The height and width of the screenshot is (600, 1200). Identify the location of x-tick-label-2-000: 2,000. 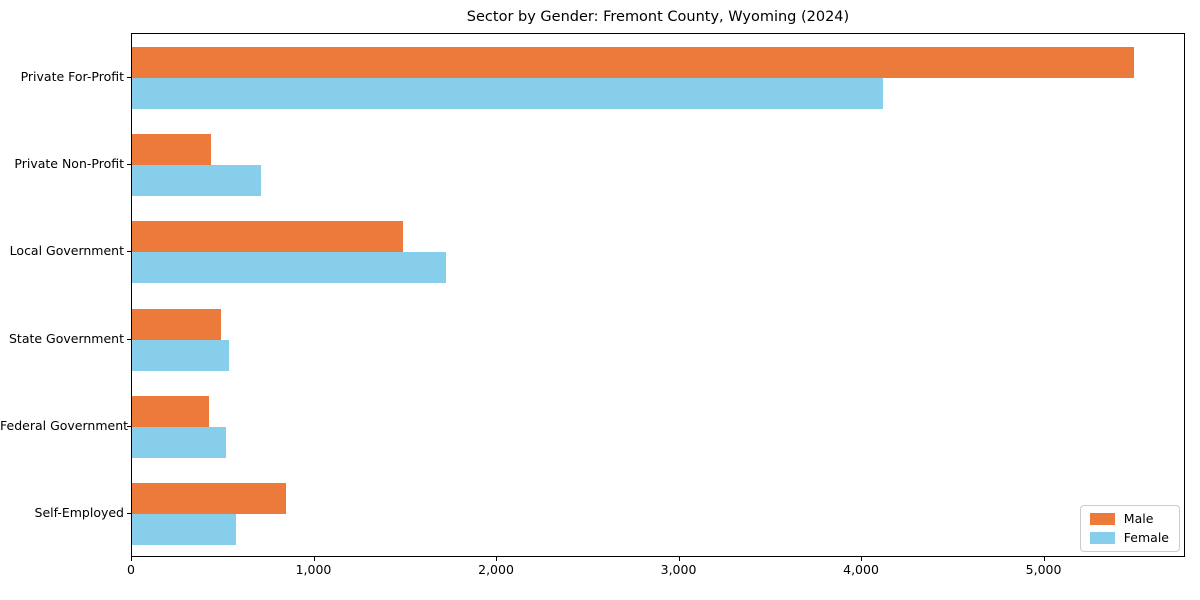
(496, 569).